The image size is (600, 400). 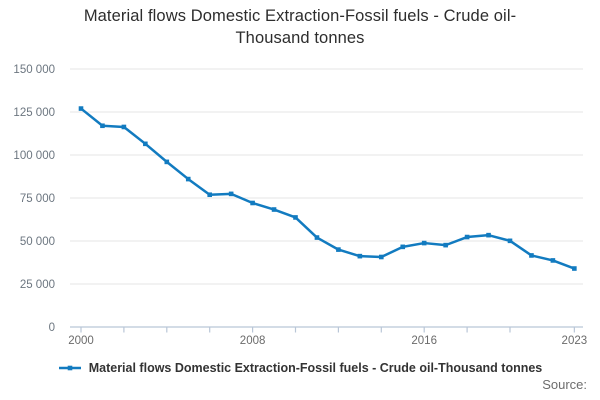 What do you see at coordinates (209, 195) in the screenshot?
I see `data-point-2006` at bounding box center [209, 195].